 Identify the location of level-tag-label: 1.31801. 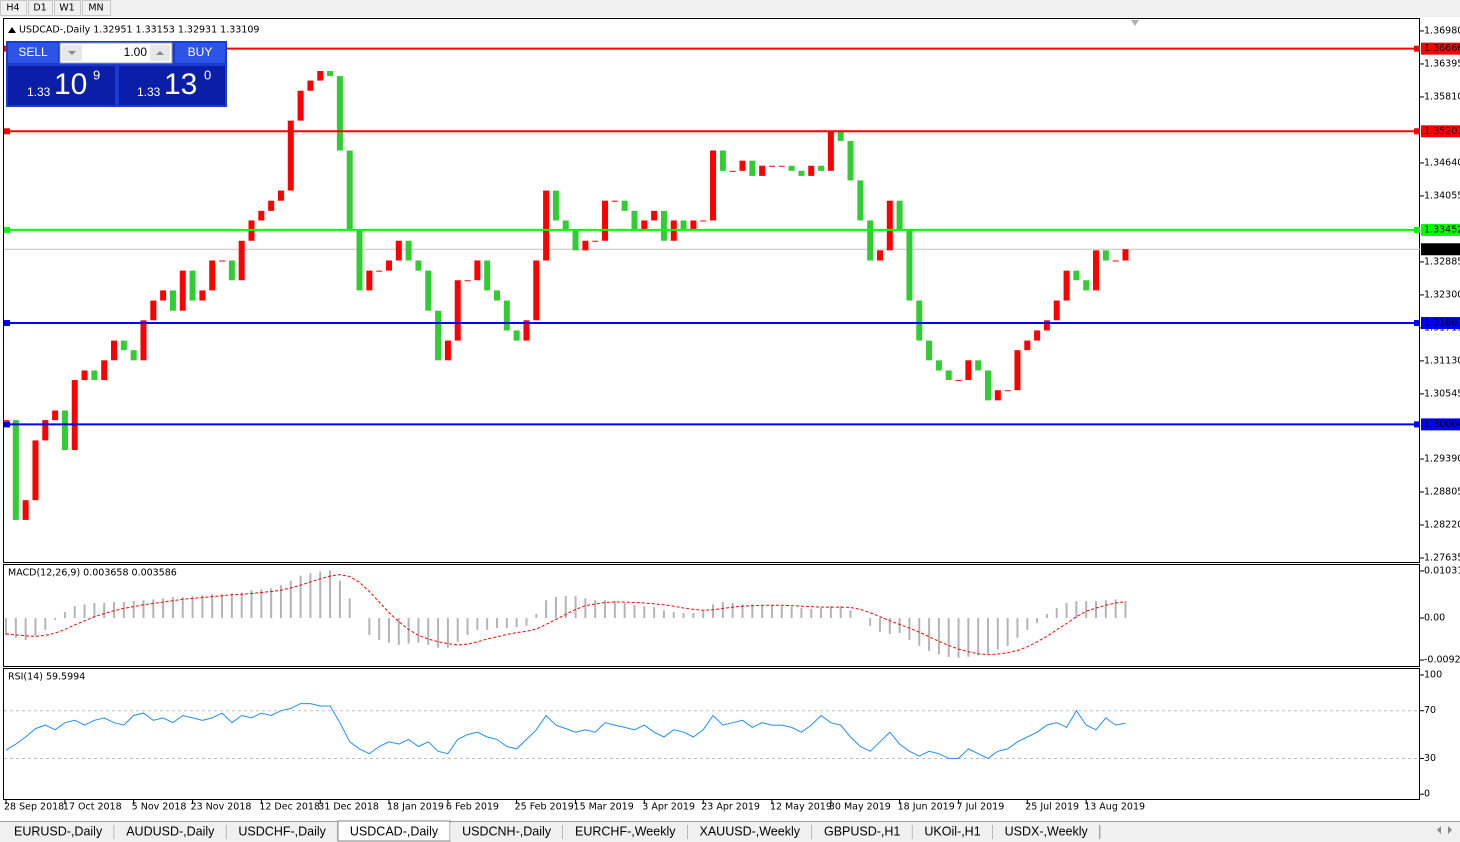
(1442, 323).